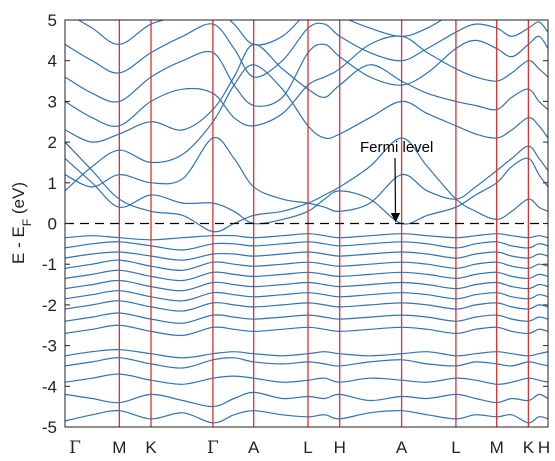 Image resolution: width=555 pixels, height=461 pixels. I want to click on y-tick-label: 1, so click(52, 183).